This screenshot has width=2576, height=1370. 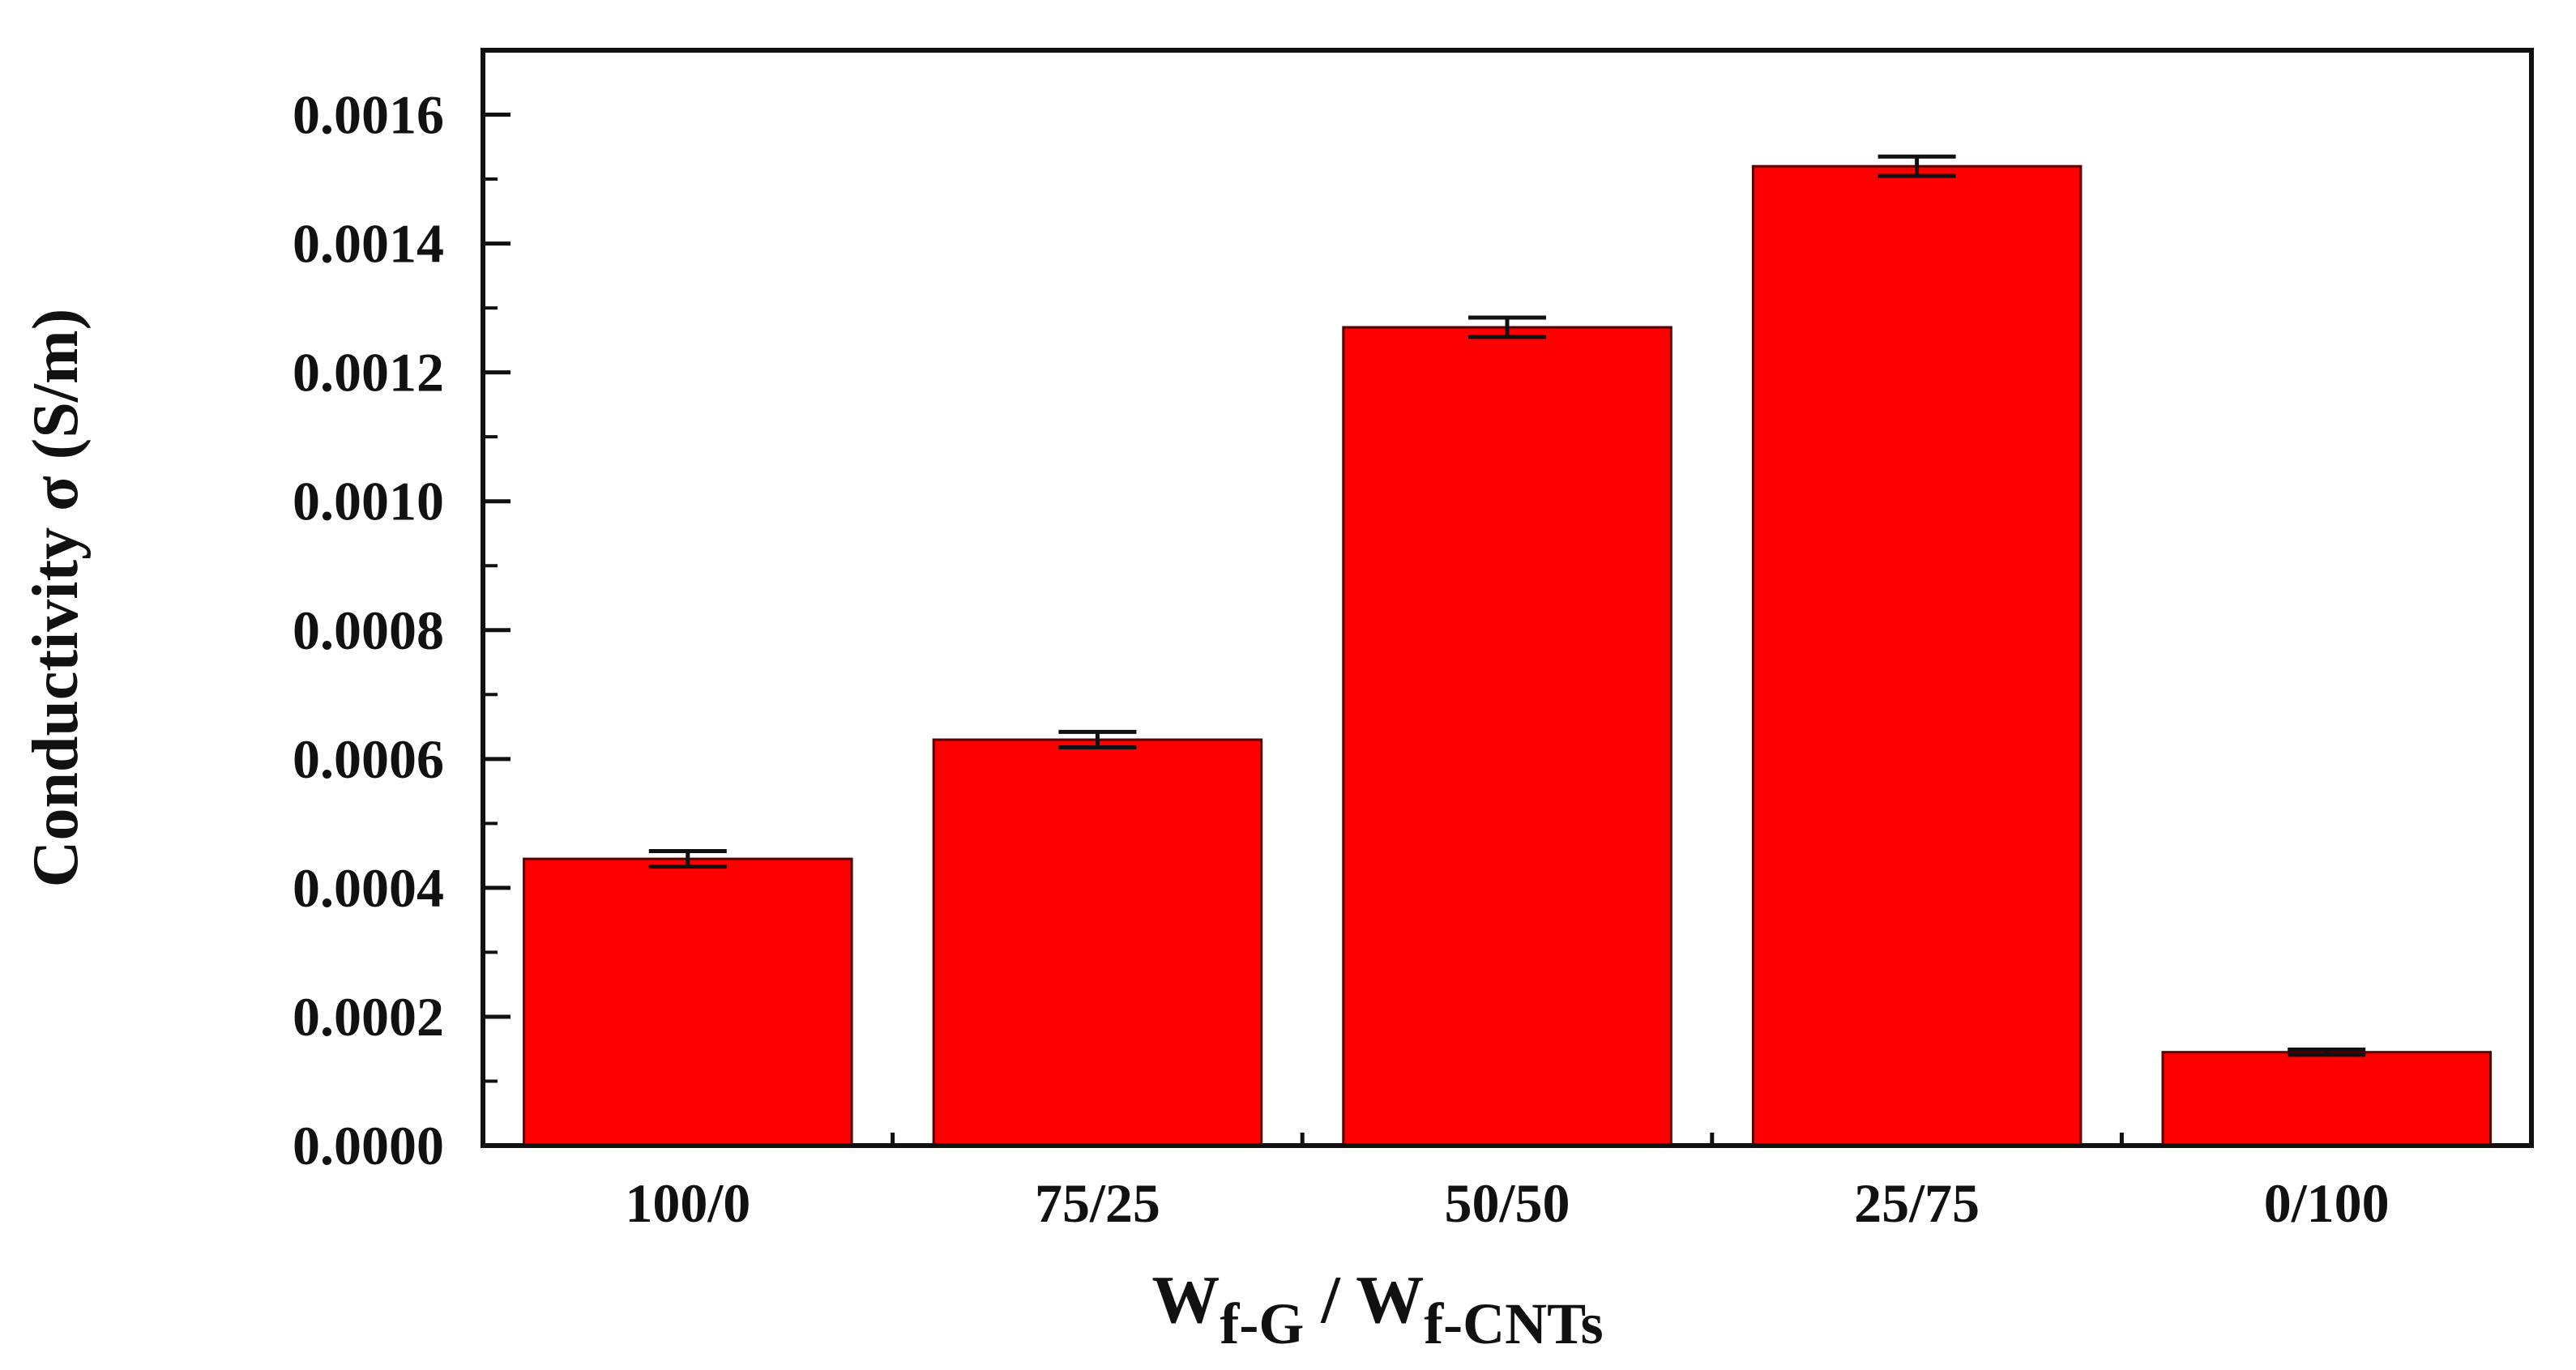 What do you see at coordinates (368, 630) in the screenshot?
I see `y-tick-label-0.0008: 0.0008` at bounding box center [368, 630].